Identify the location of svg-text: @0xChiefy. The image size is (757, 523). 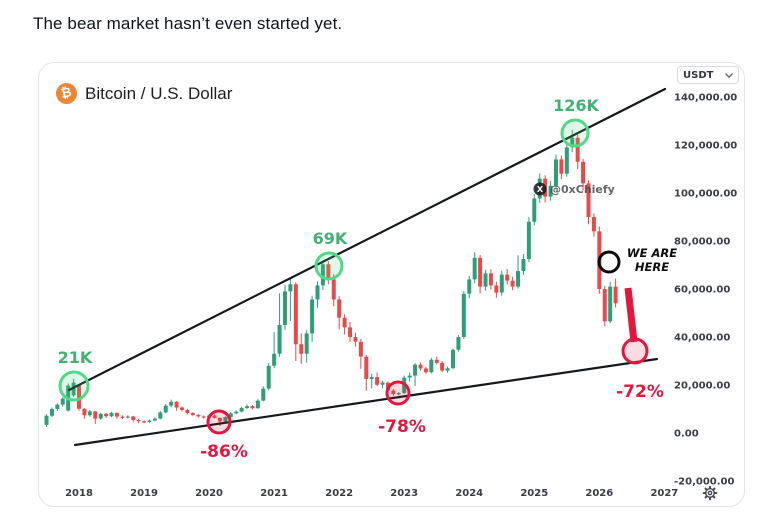
(582, 189).